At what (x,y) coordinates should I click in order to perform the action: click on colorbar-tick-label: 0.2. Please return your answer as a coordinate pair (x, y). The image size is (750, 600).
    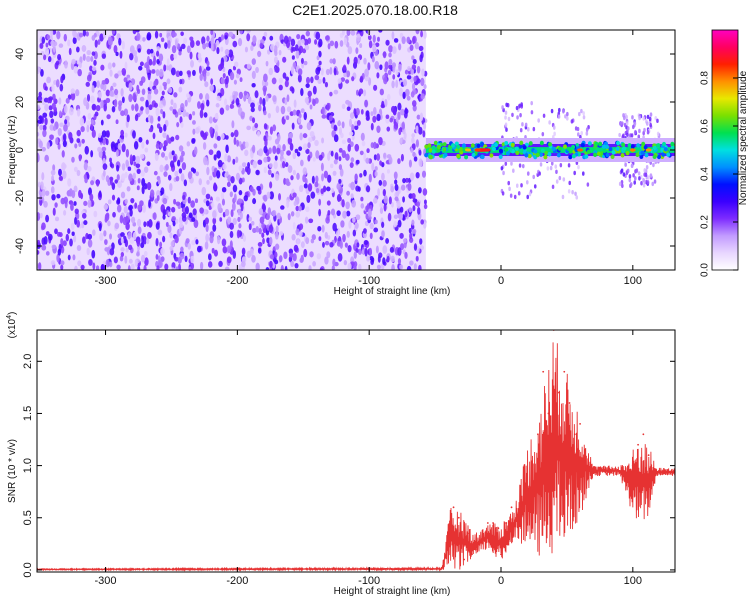
    Looking at the image, I should click on (705, 222).